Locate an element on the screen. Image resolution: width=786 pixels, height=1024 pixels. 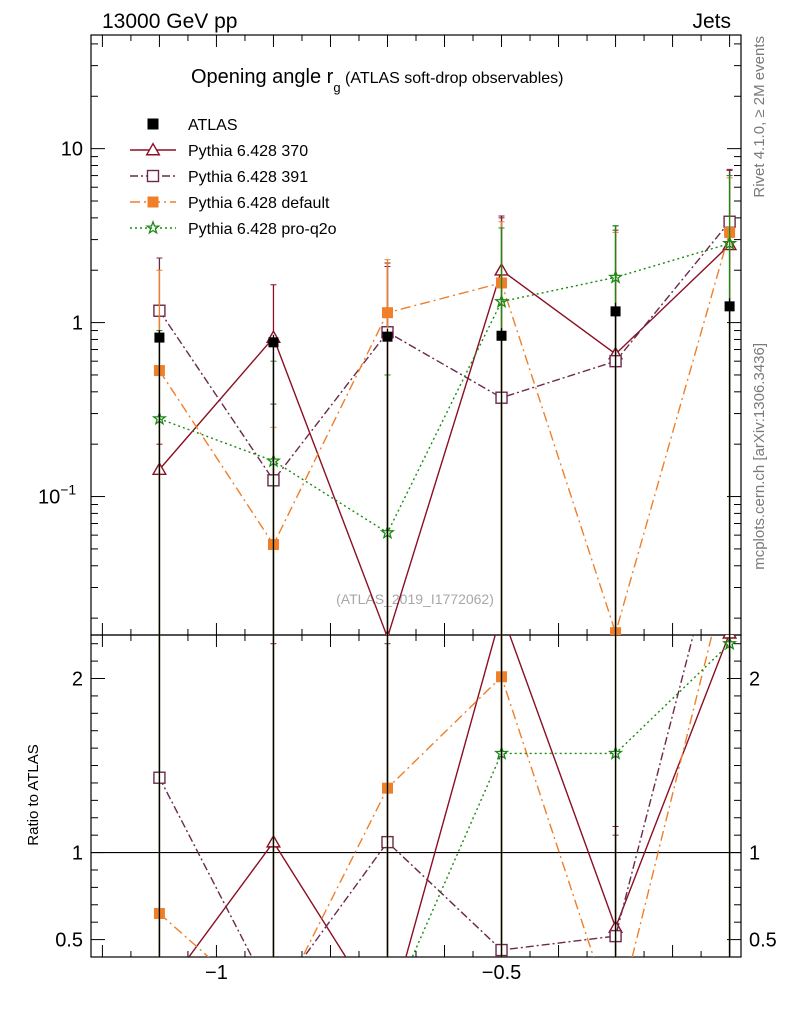
y-tick-label: 10 is located at coordinates (72, 150).